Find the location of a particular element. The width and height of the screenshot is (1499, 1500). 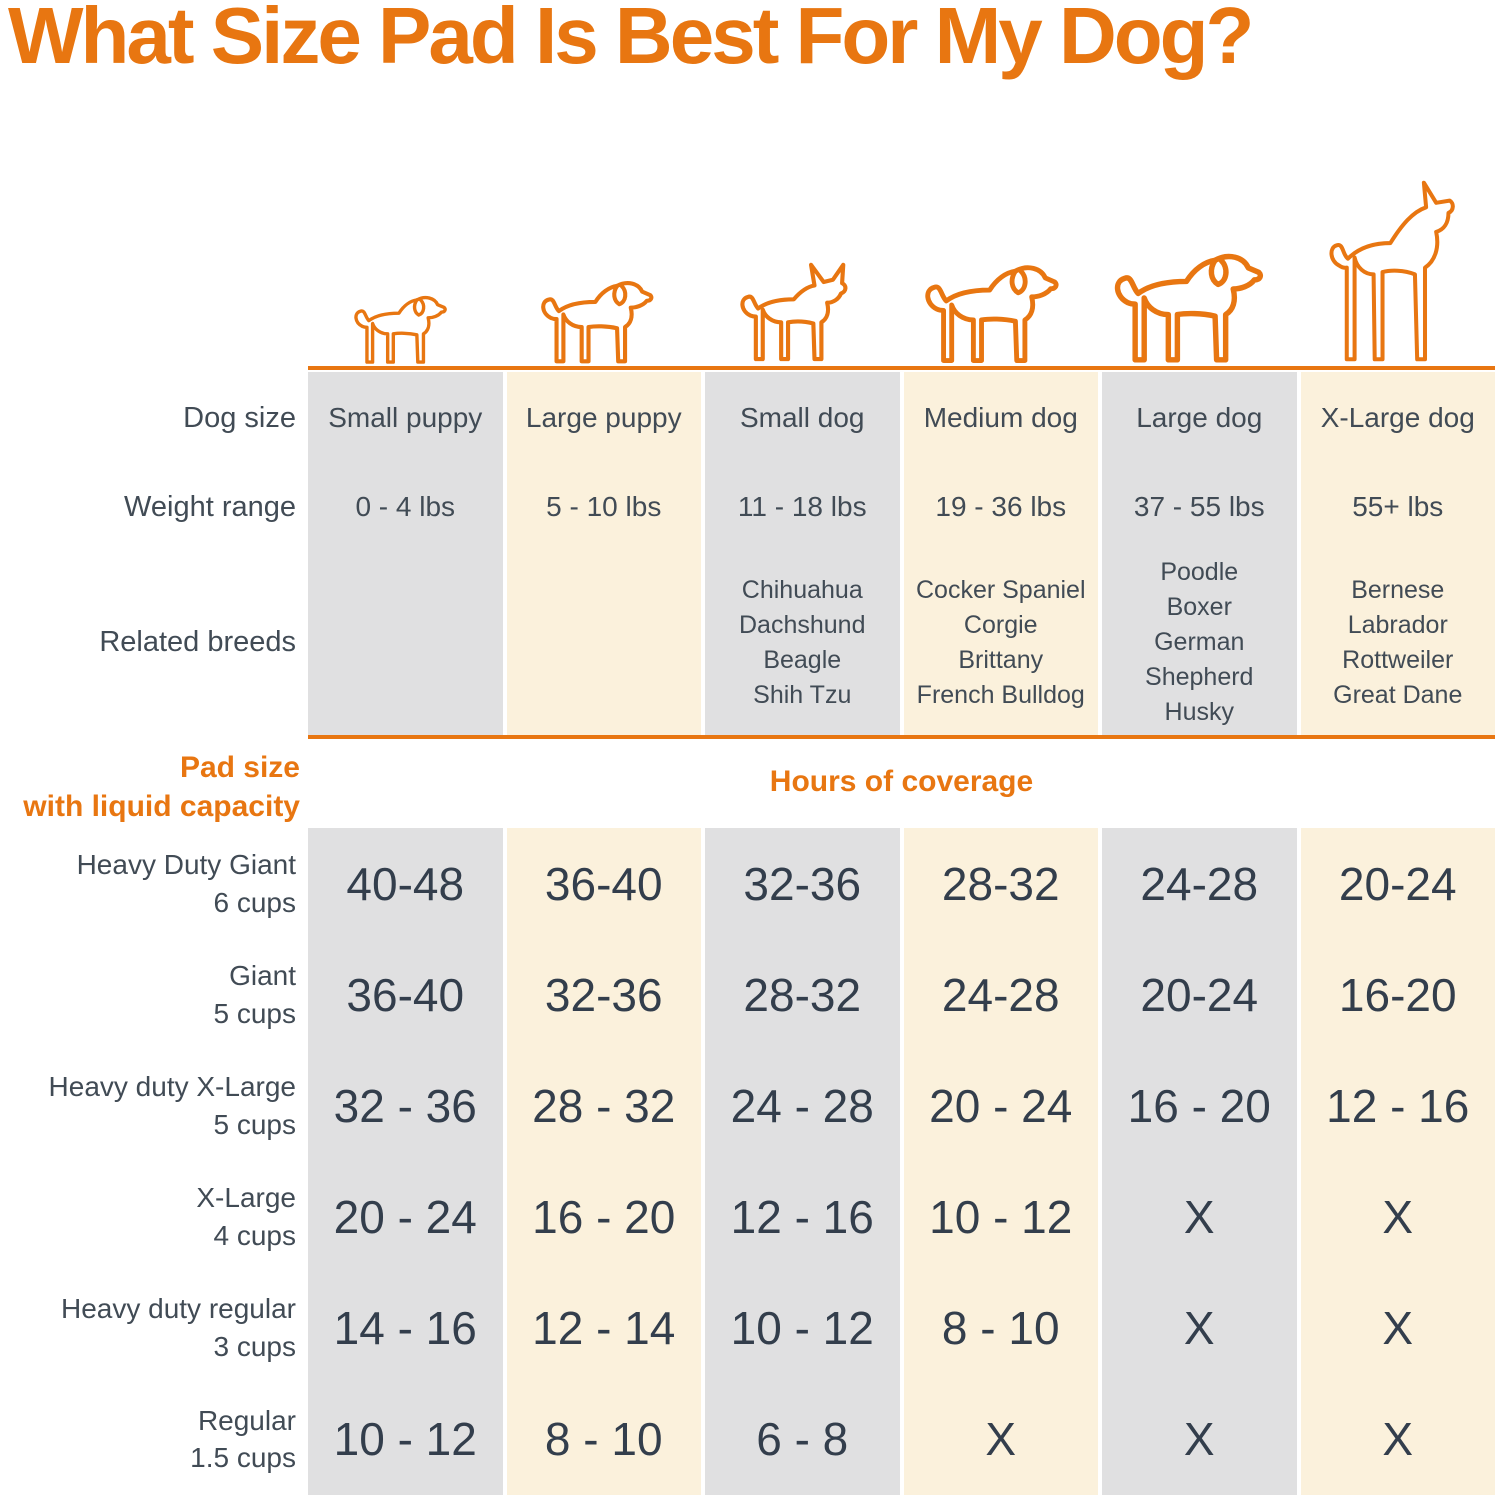

breed-name: Shih Tzu is located at coordinates (802, 694).